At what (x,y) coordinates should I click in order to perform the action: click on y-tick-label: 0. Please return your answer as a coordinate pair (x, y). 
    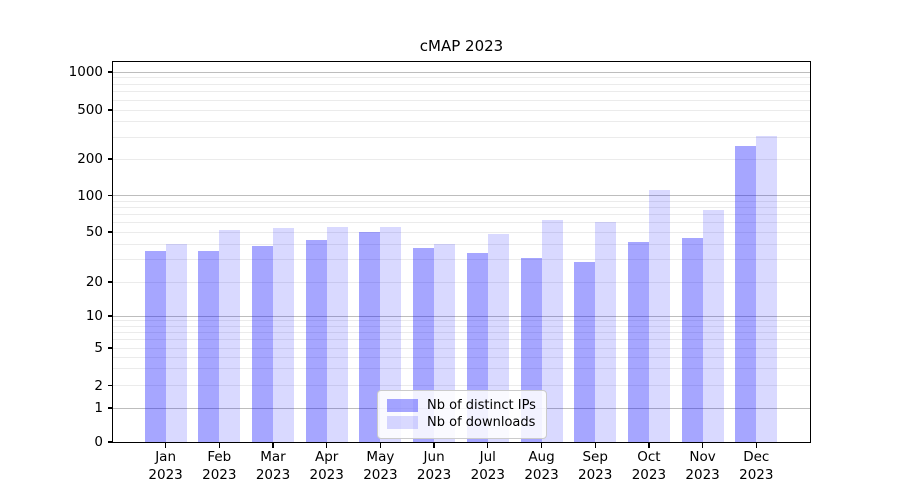
    Looking at the image, I should click on (98, 442).